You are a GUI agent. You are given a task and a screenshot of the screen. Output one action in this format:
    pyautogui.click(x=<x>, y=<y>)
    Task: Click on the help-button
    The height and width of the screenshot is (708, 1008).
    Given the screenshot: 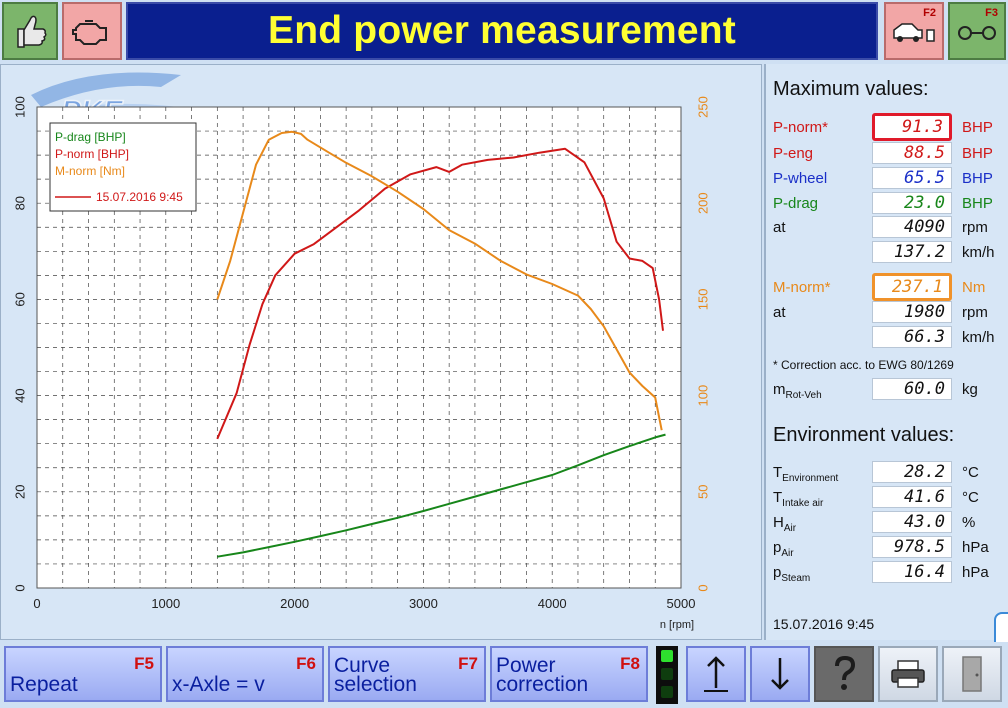 What is the action you would take?
    pyautogui.click(x=844, y=674)
    